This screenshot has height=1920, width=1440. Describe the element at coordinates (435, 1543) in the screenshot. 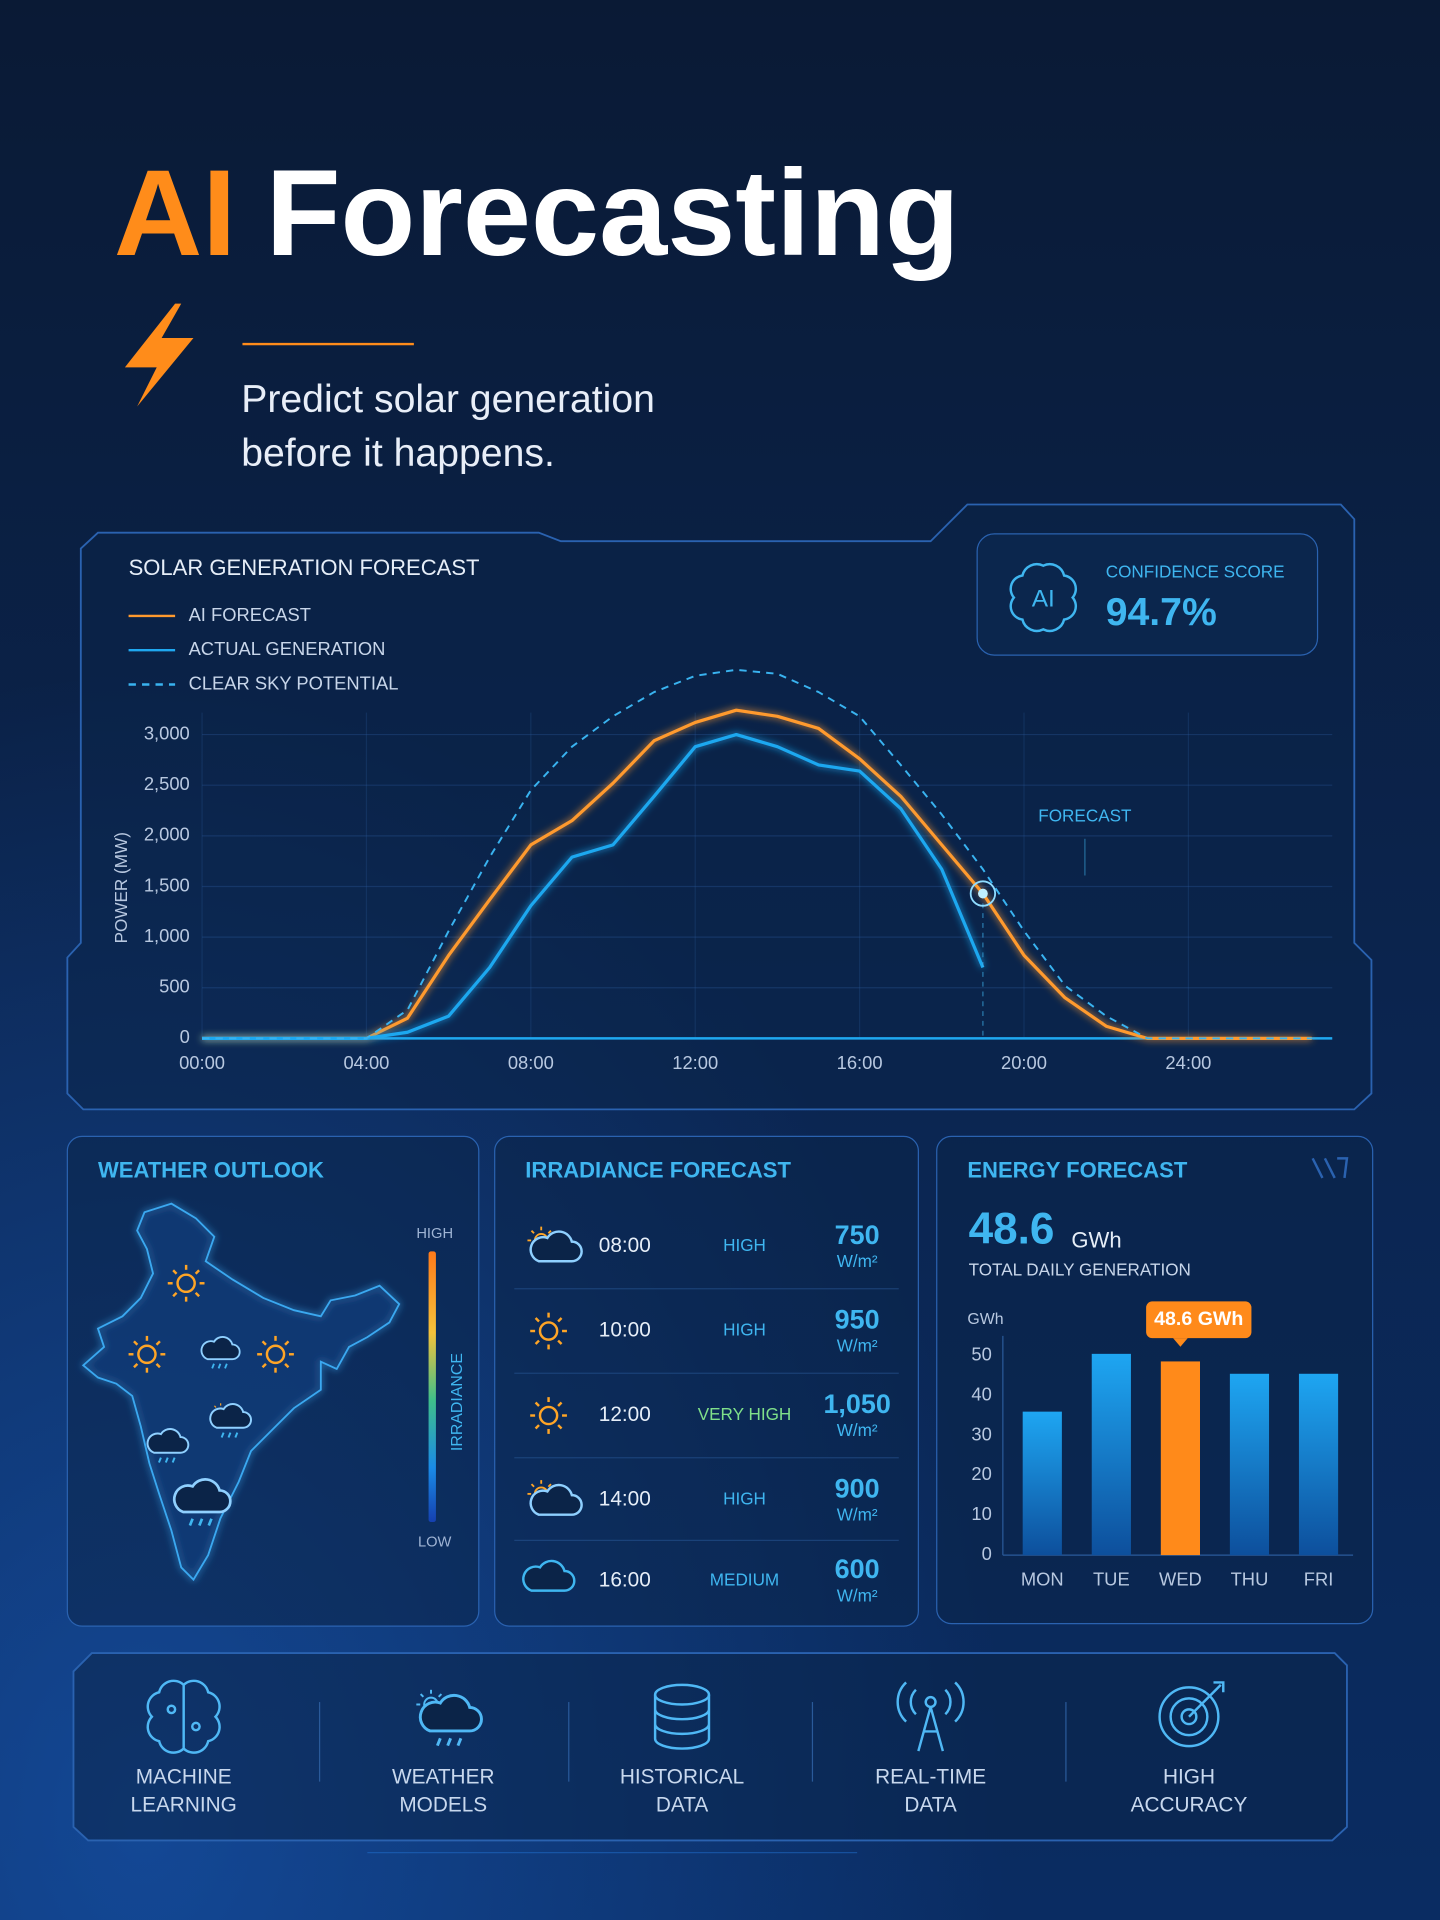

I see `scale-low: LOW` at that location.